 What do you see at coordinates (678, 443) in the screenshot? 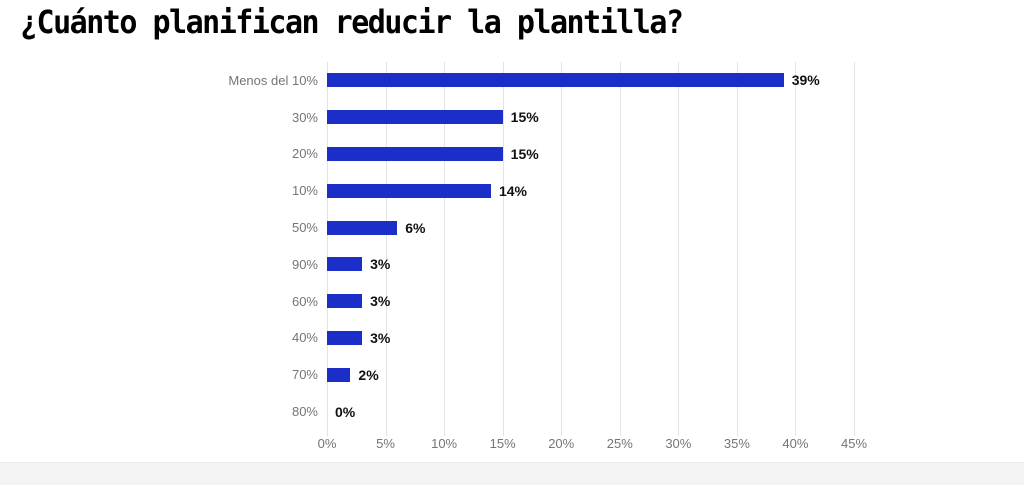
I see `x-tick-label: 30%` at bounding box center [678, 443].